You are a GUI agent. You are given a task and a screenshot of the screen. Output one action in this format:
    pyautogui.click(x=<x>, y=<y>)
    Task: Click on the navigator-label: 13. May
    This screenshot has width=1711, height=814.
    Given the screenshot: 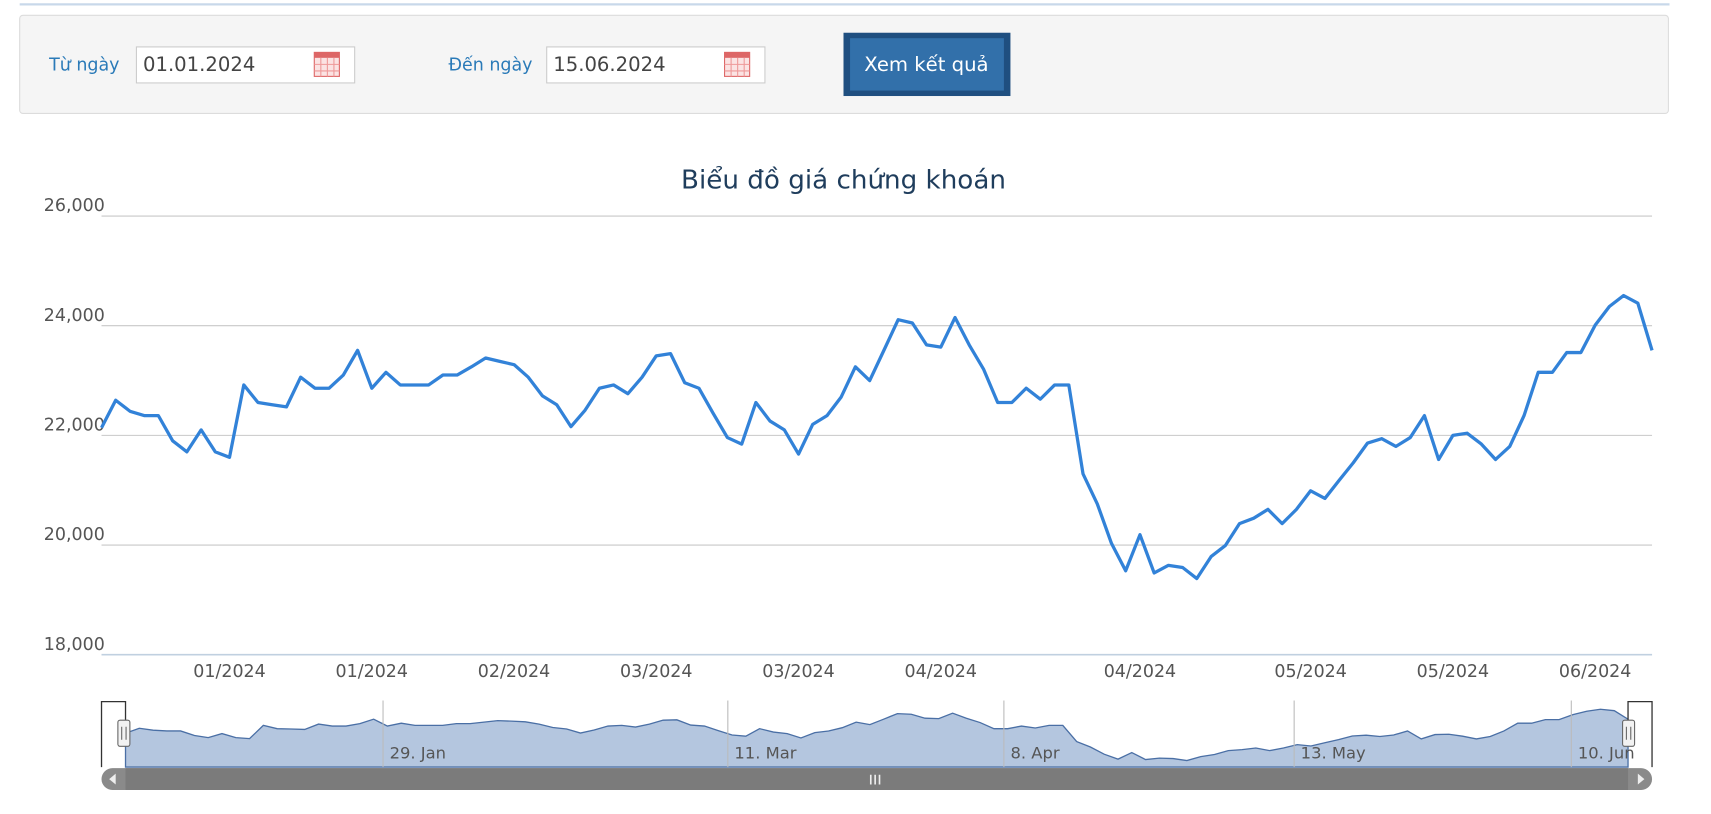 What is the action you would take?
    pyautogui.click(x=1333, y=752)
    